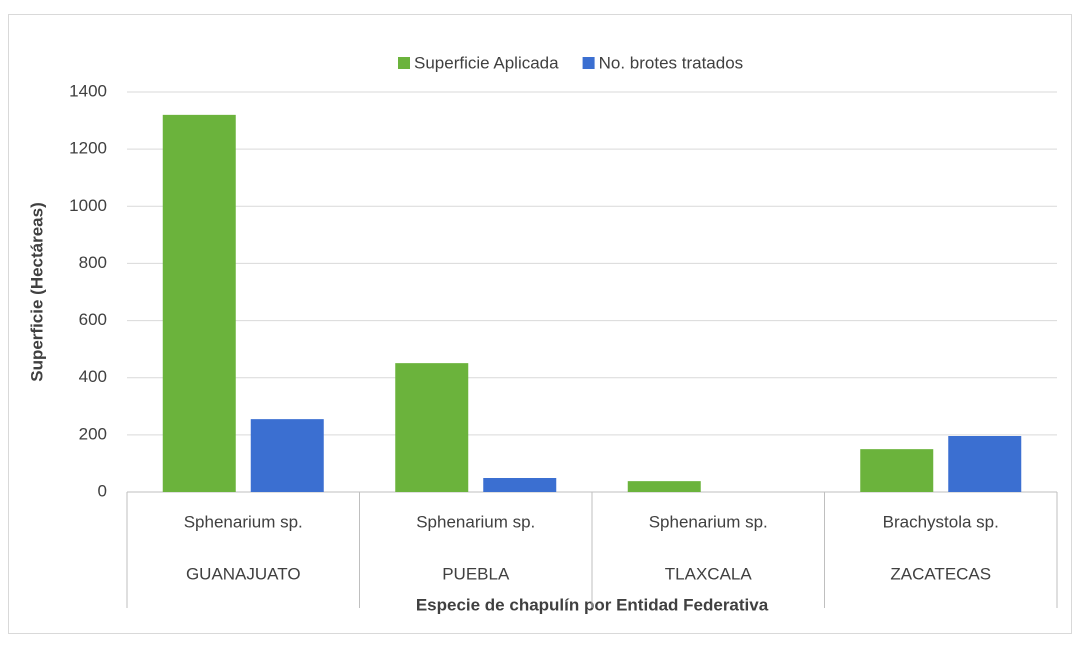 This screenshot has height=647, width=1080. Describe the element at coordinates (93, 319) in the screenshot. I see `y-tick-label: 600` at that location.